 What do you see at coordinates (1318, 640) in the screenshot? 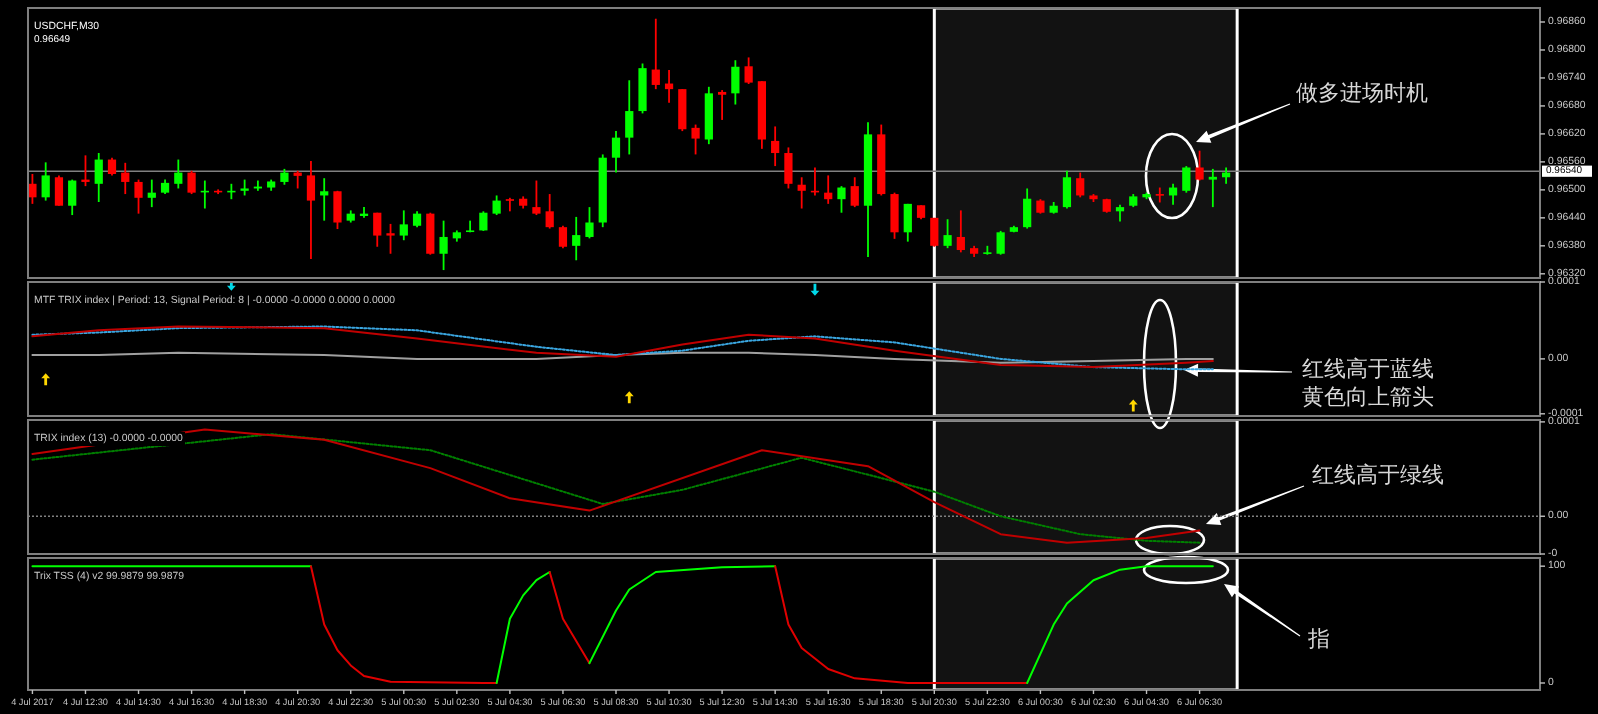
I see `annotation: 指` at bounding box center [1318, 640].